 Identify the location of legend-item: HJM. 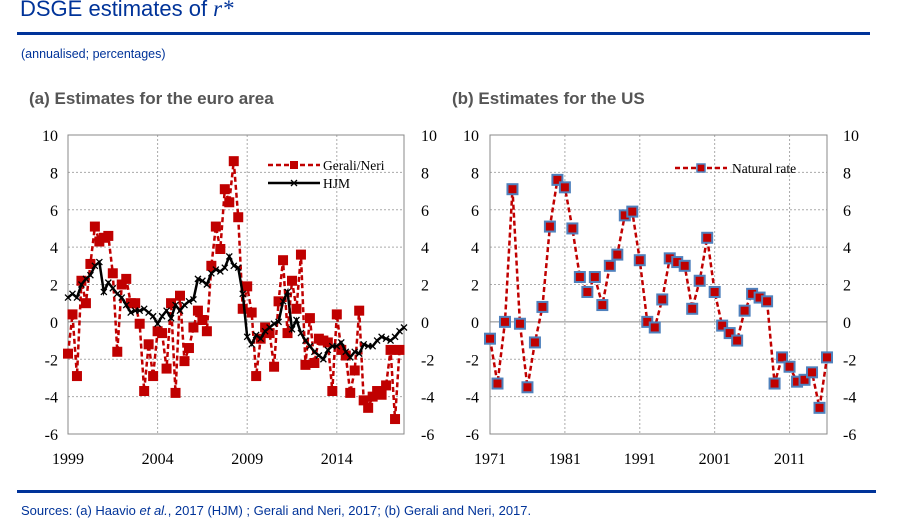
(309, 183).